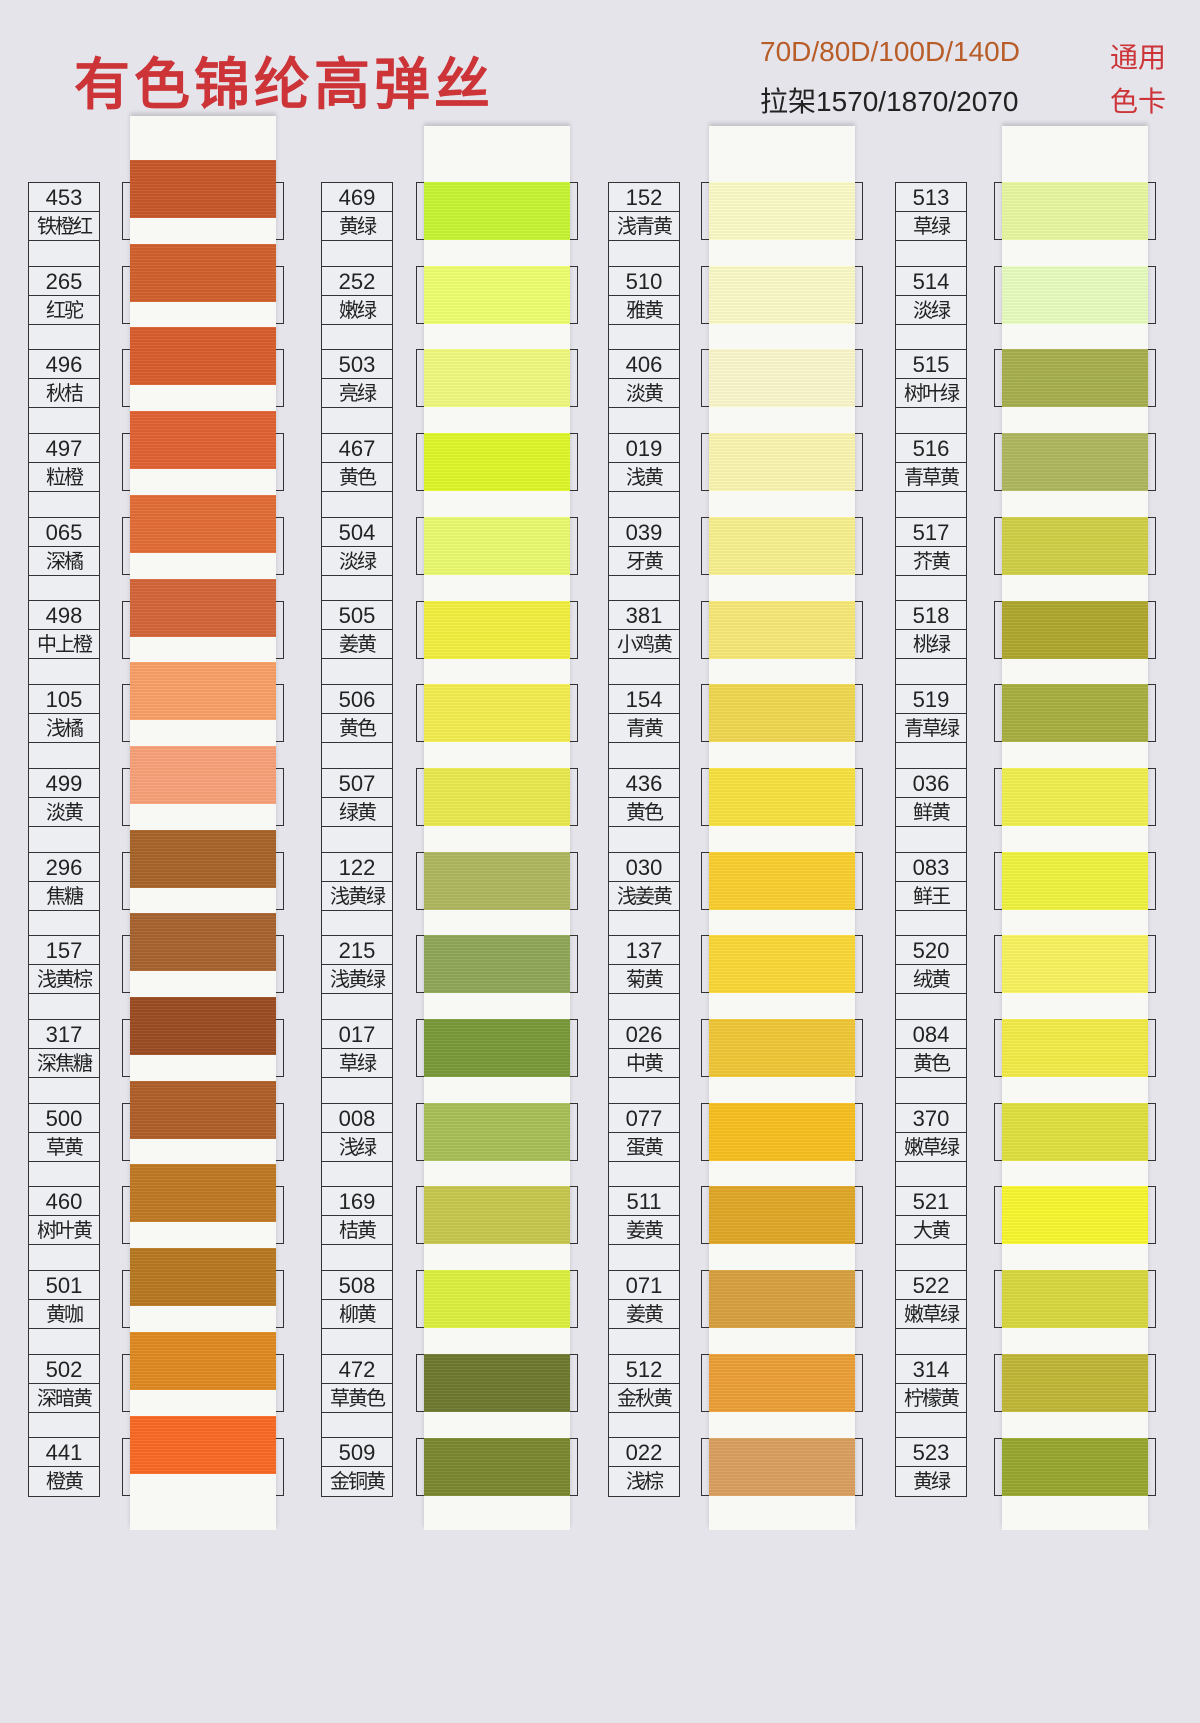 The width and height of the screenshot is (1200, 1723). Describe the element at coordinates (644, 729) in the screenshot. I see `color-name: 青黄` at that location.